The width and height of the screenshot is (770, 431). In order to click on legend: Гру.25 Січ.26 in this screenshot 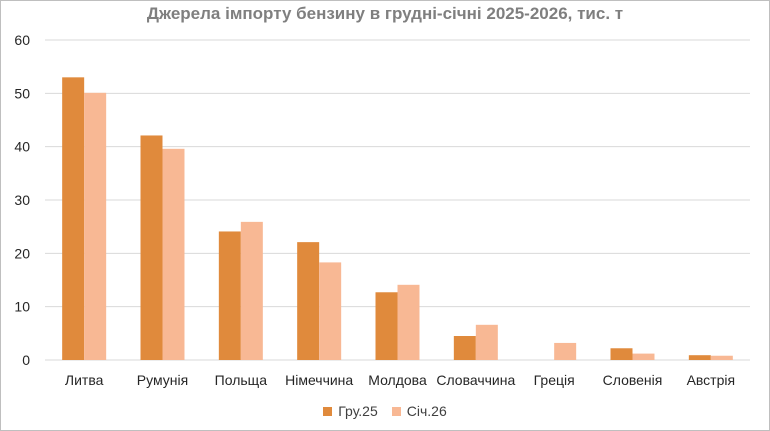, I will do `click(385, 411)`.